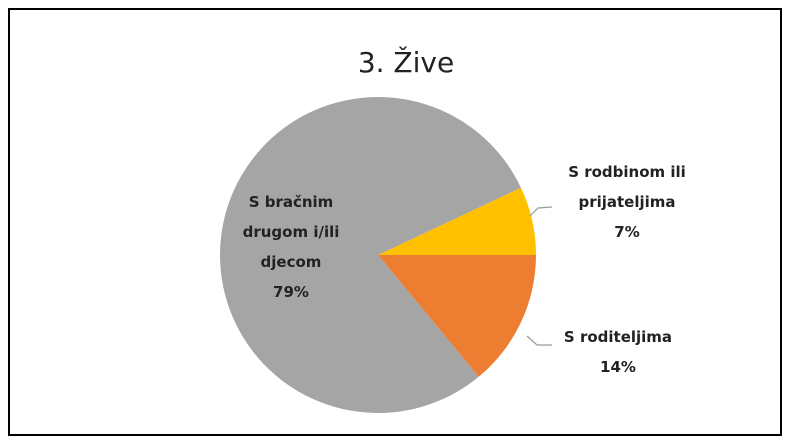 This screenshot has height=444, width=790. What do you see at coordinates (627, 232) in the screenshot?
I see `value-label: 7%` at bounding box center [627, 232].